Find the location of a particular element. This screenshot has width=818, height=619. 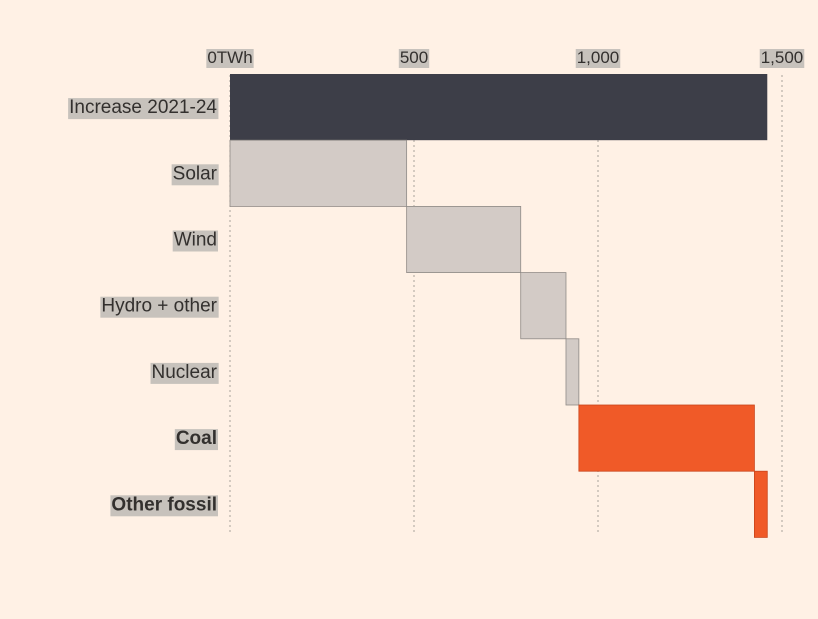

bar-other-fossil is located at coordinates (761, 504).